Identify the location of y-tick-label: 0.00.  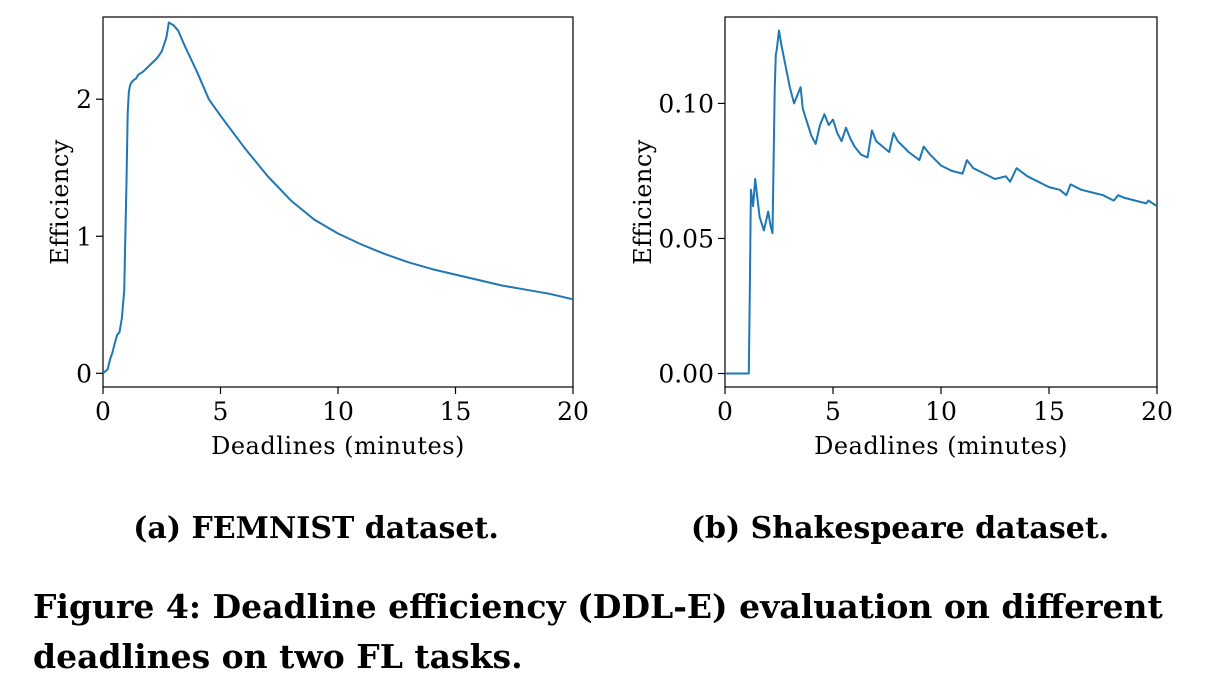
(686, 373).